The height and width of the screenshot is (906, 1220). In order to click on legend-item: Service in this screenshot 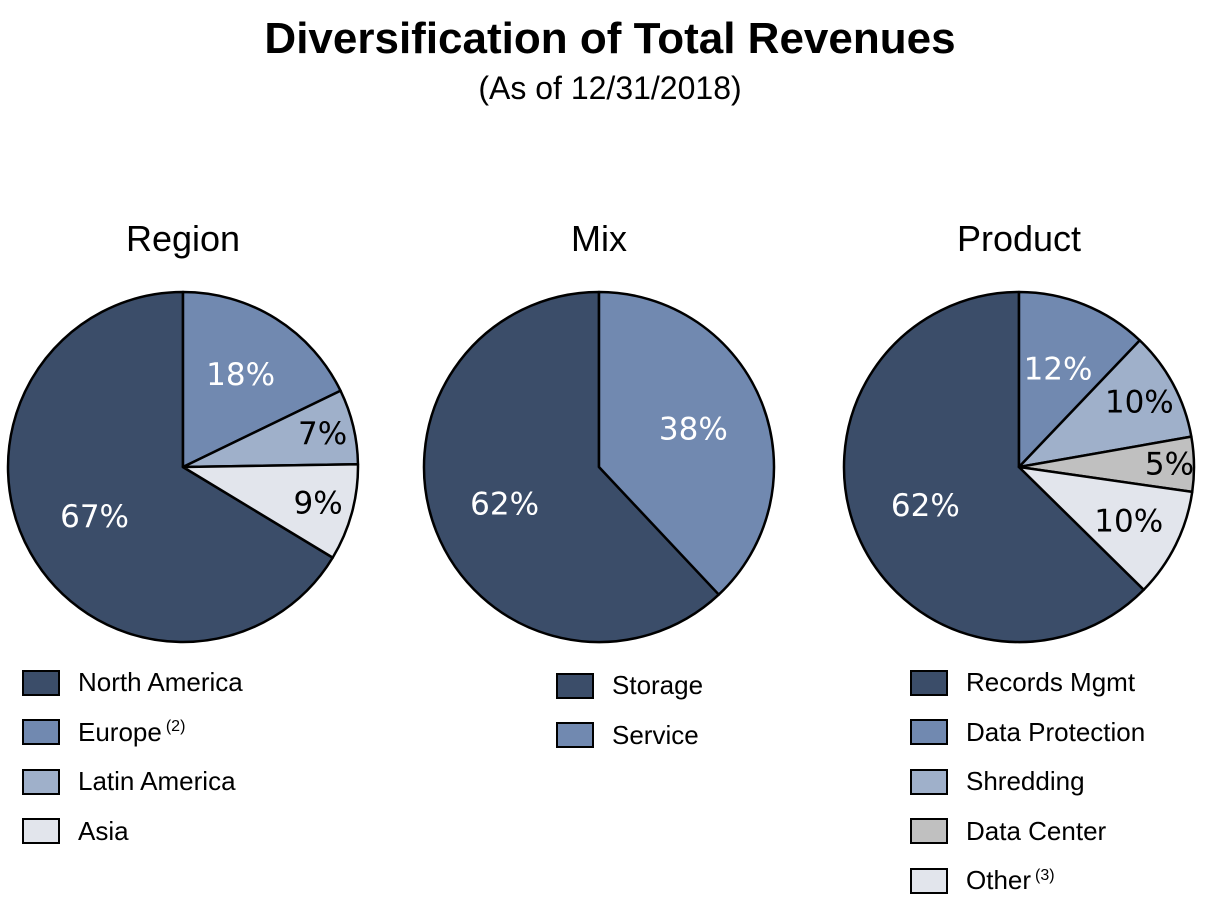, I will do `click(629, 736)`.